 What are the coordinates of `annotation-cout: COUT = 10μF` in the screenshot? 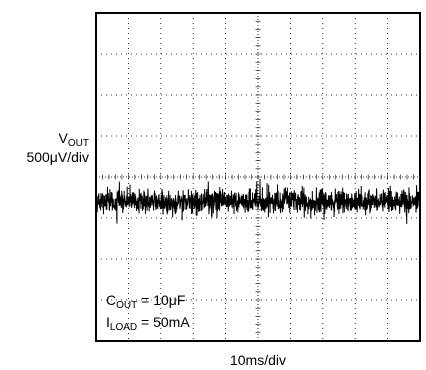 It's located at (145, 301).